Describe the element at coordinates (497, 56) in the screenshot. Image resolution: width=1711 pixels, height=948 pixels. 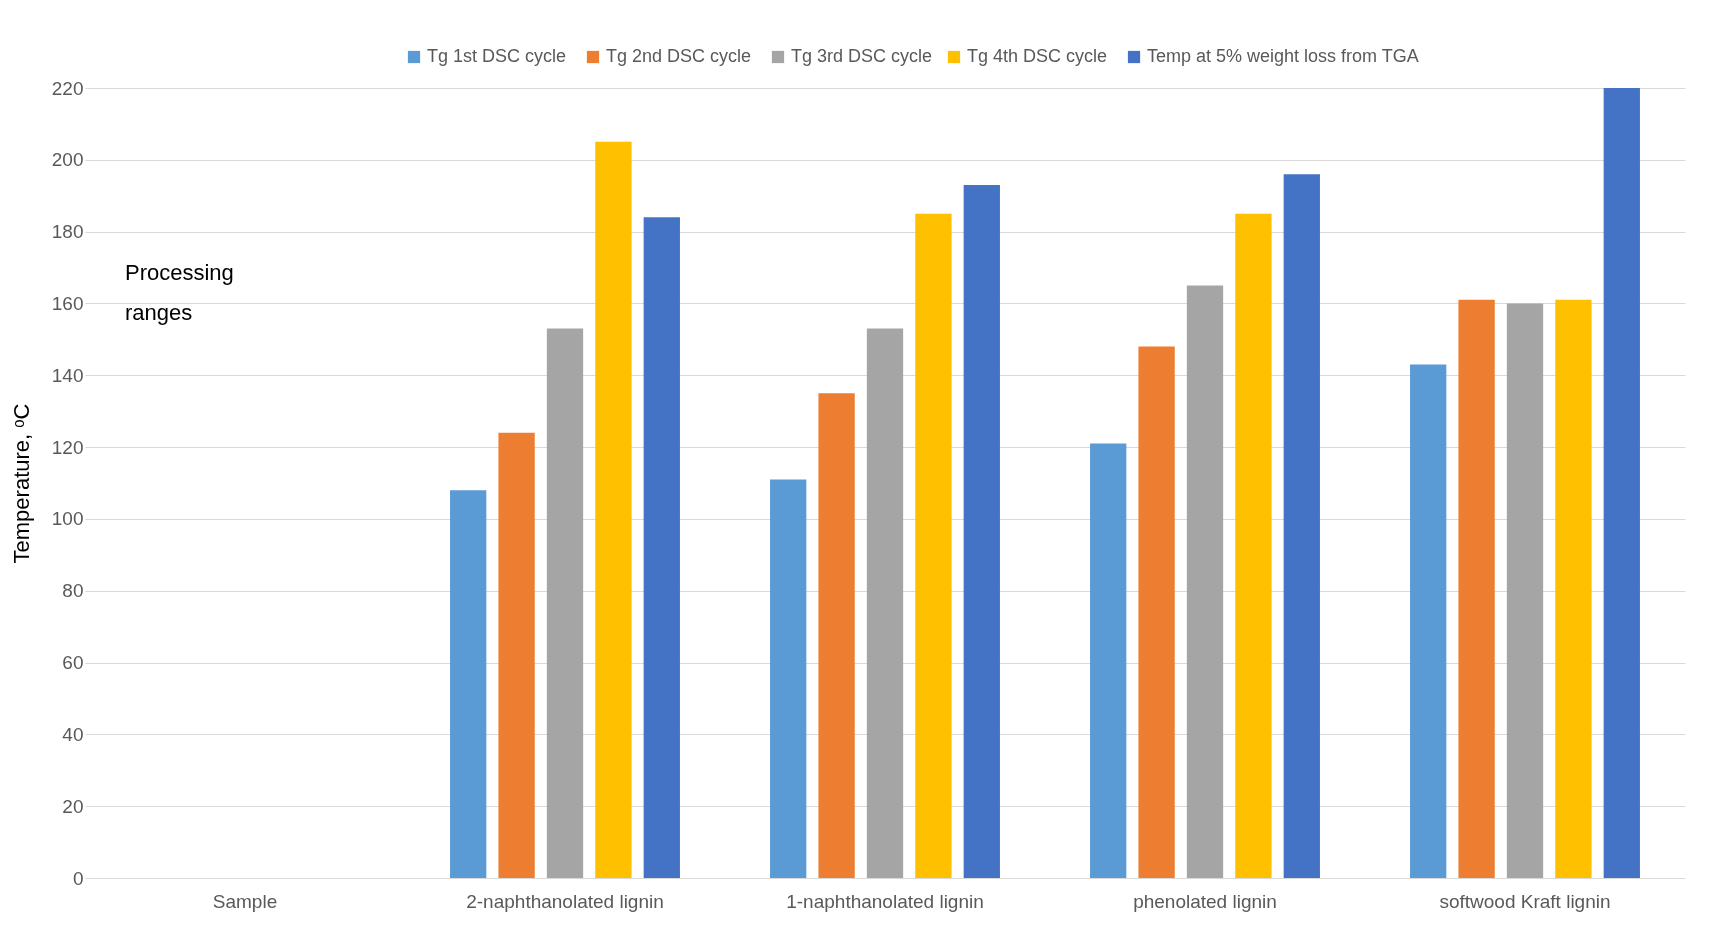
I see `legend-label: Tg 1st DSC cycle` at that location.